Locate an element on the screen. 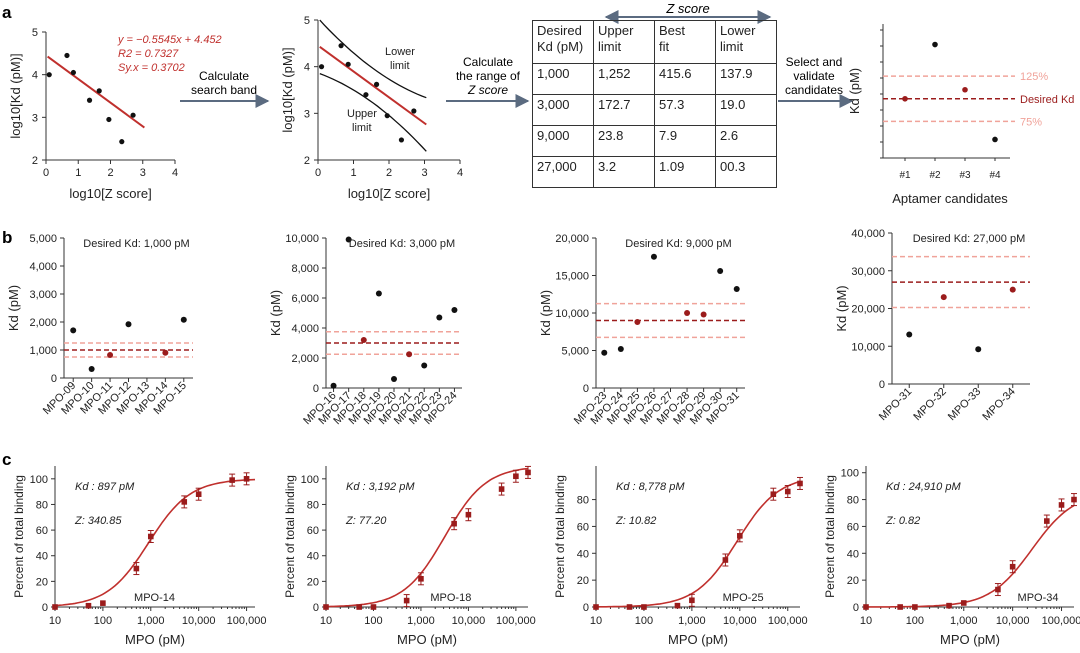 The height and width of the screenshot is (653, 1080). b1-point is located at coordinates (183, 319).